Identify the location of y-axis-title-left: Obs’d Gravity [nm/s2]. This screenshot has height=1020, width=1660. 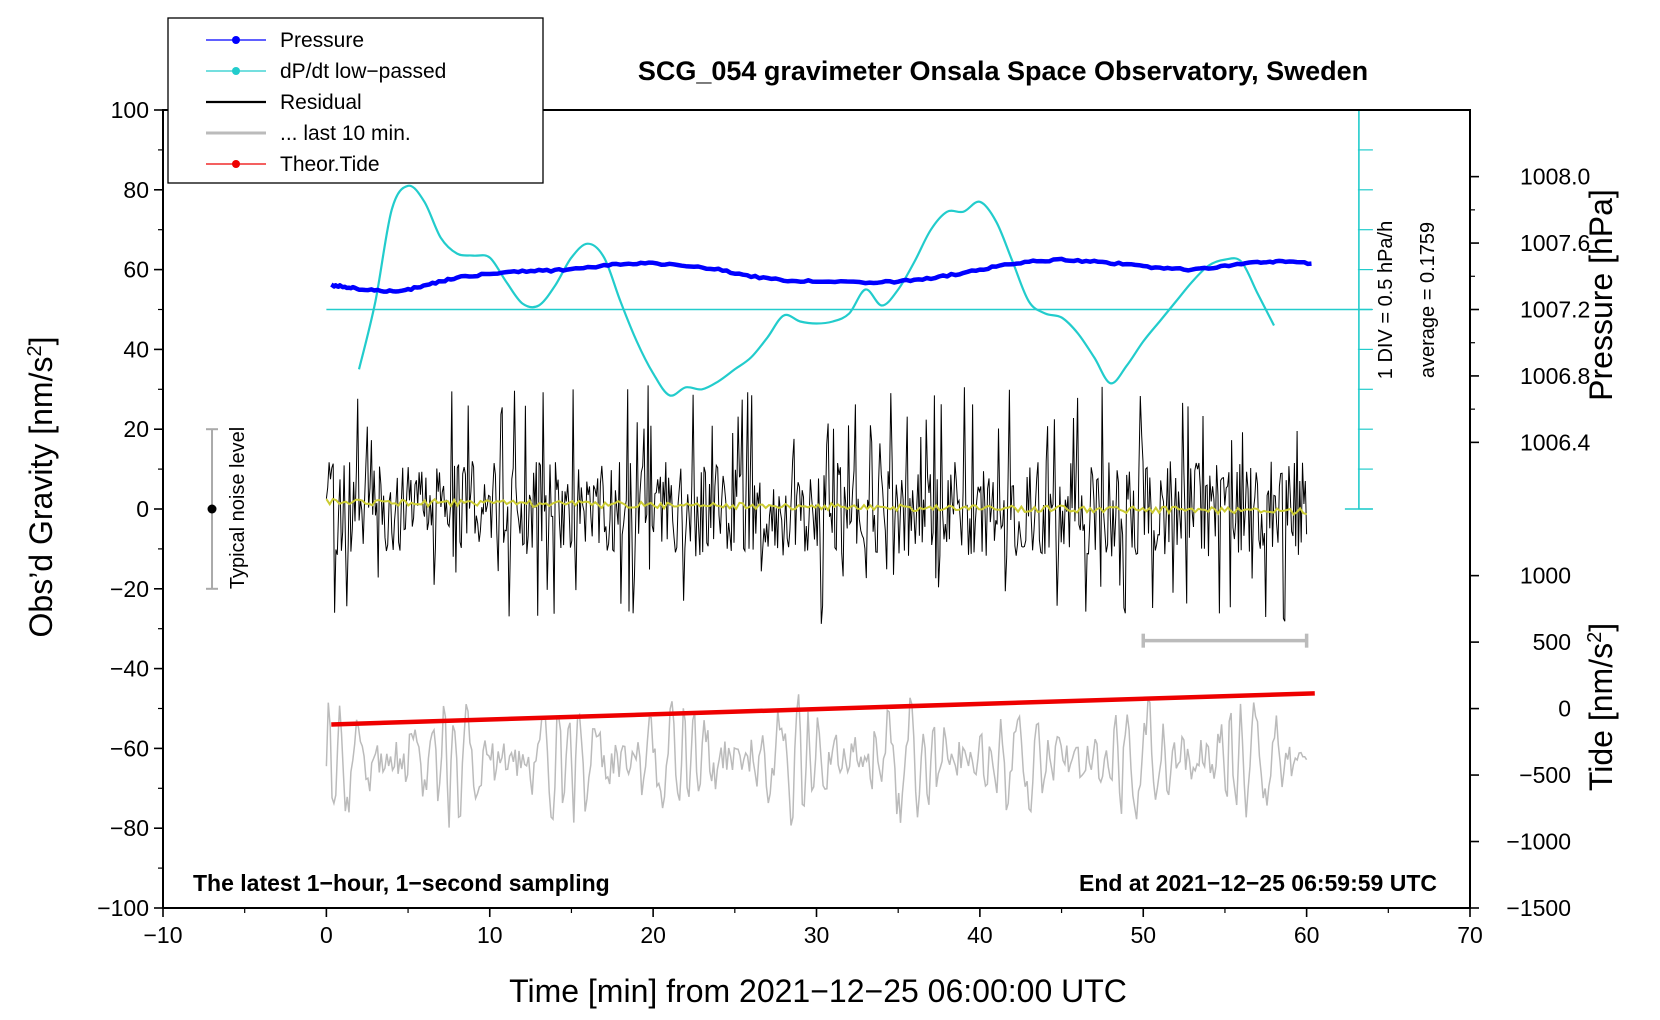
(41, 487).